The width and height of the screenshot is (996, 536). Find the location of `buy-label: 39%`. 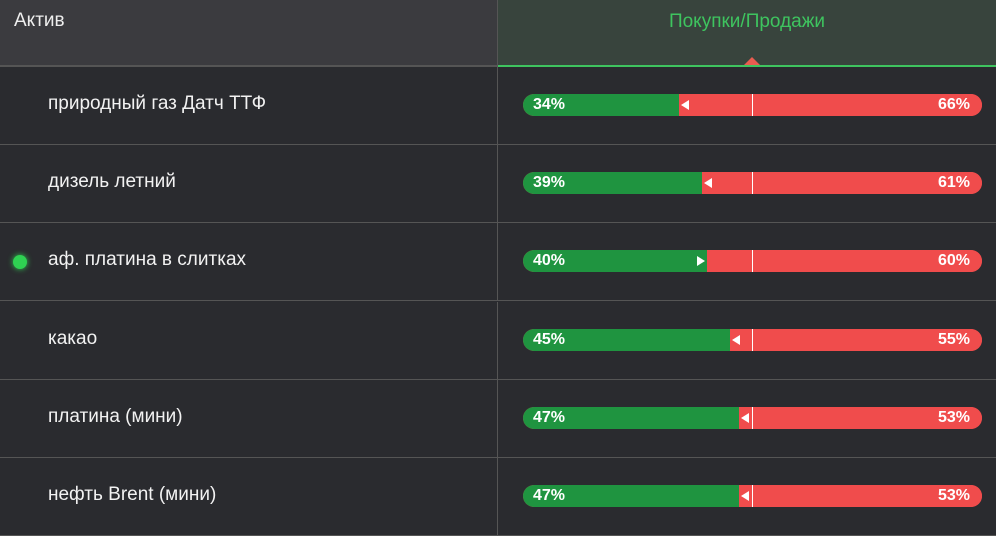

buy-label: 39% is located at coordinates (549, 182).